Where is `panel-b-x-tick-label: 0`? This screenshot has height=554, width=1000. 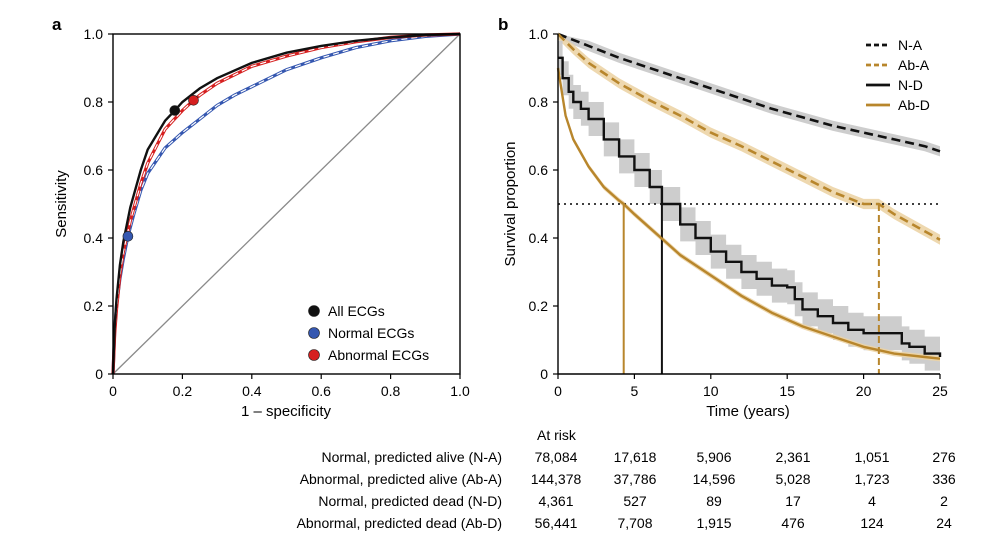
panel-b-x-tick-label: 0 is located at coordinates (558, 391).